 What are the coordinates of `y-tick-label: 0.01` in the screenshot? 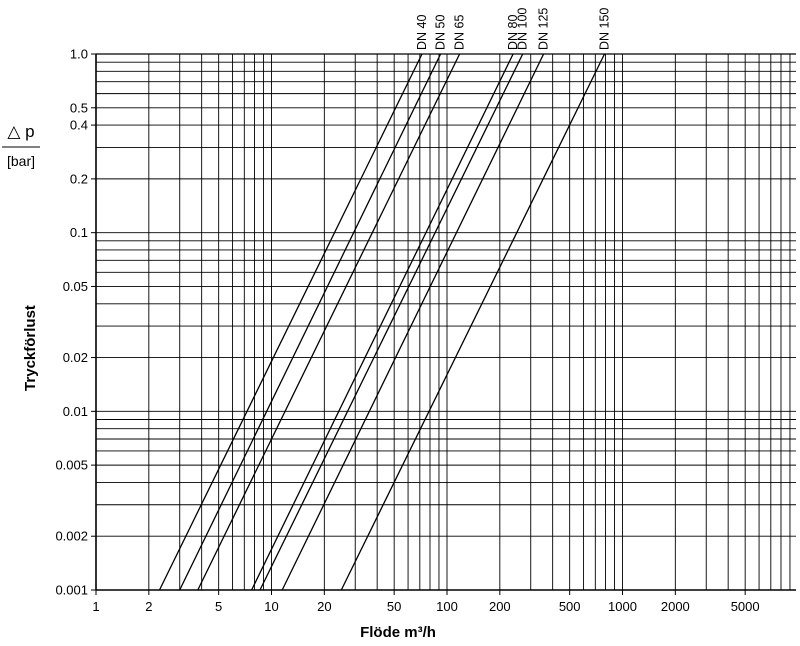 It's located at (75, 411).